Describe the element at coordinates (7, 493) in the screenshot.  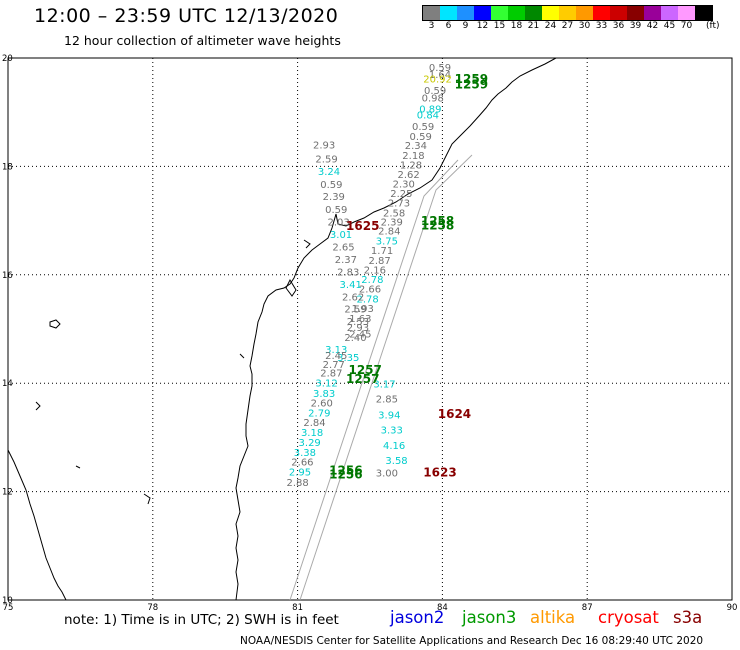
I see `lat-tick-label: 12` at that location.